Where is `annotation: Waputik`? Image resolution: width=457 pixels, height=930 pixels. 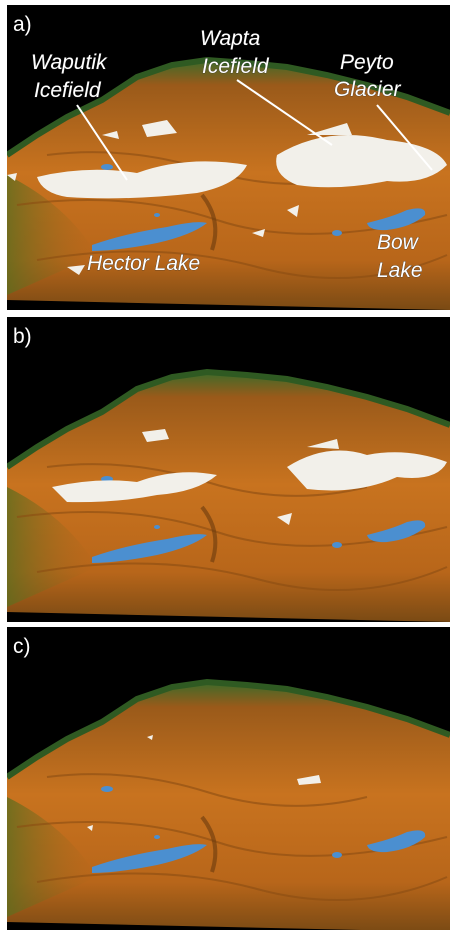 annotation: Waputik is located at coordinates (69, 62).